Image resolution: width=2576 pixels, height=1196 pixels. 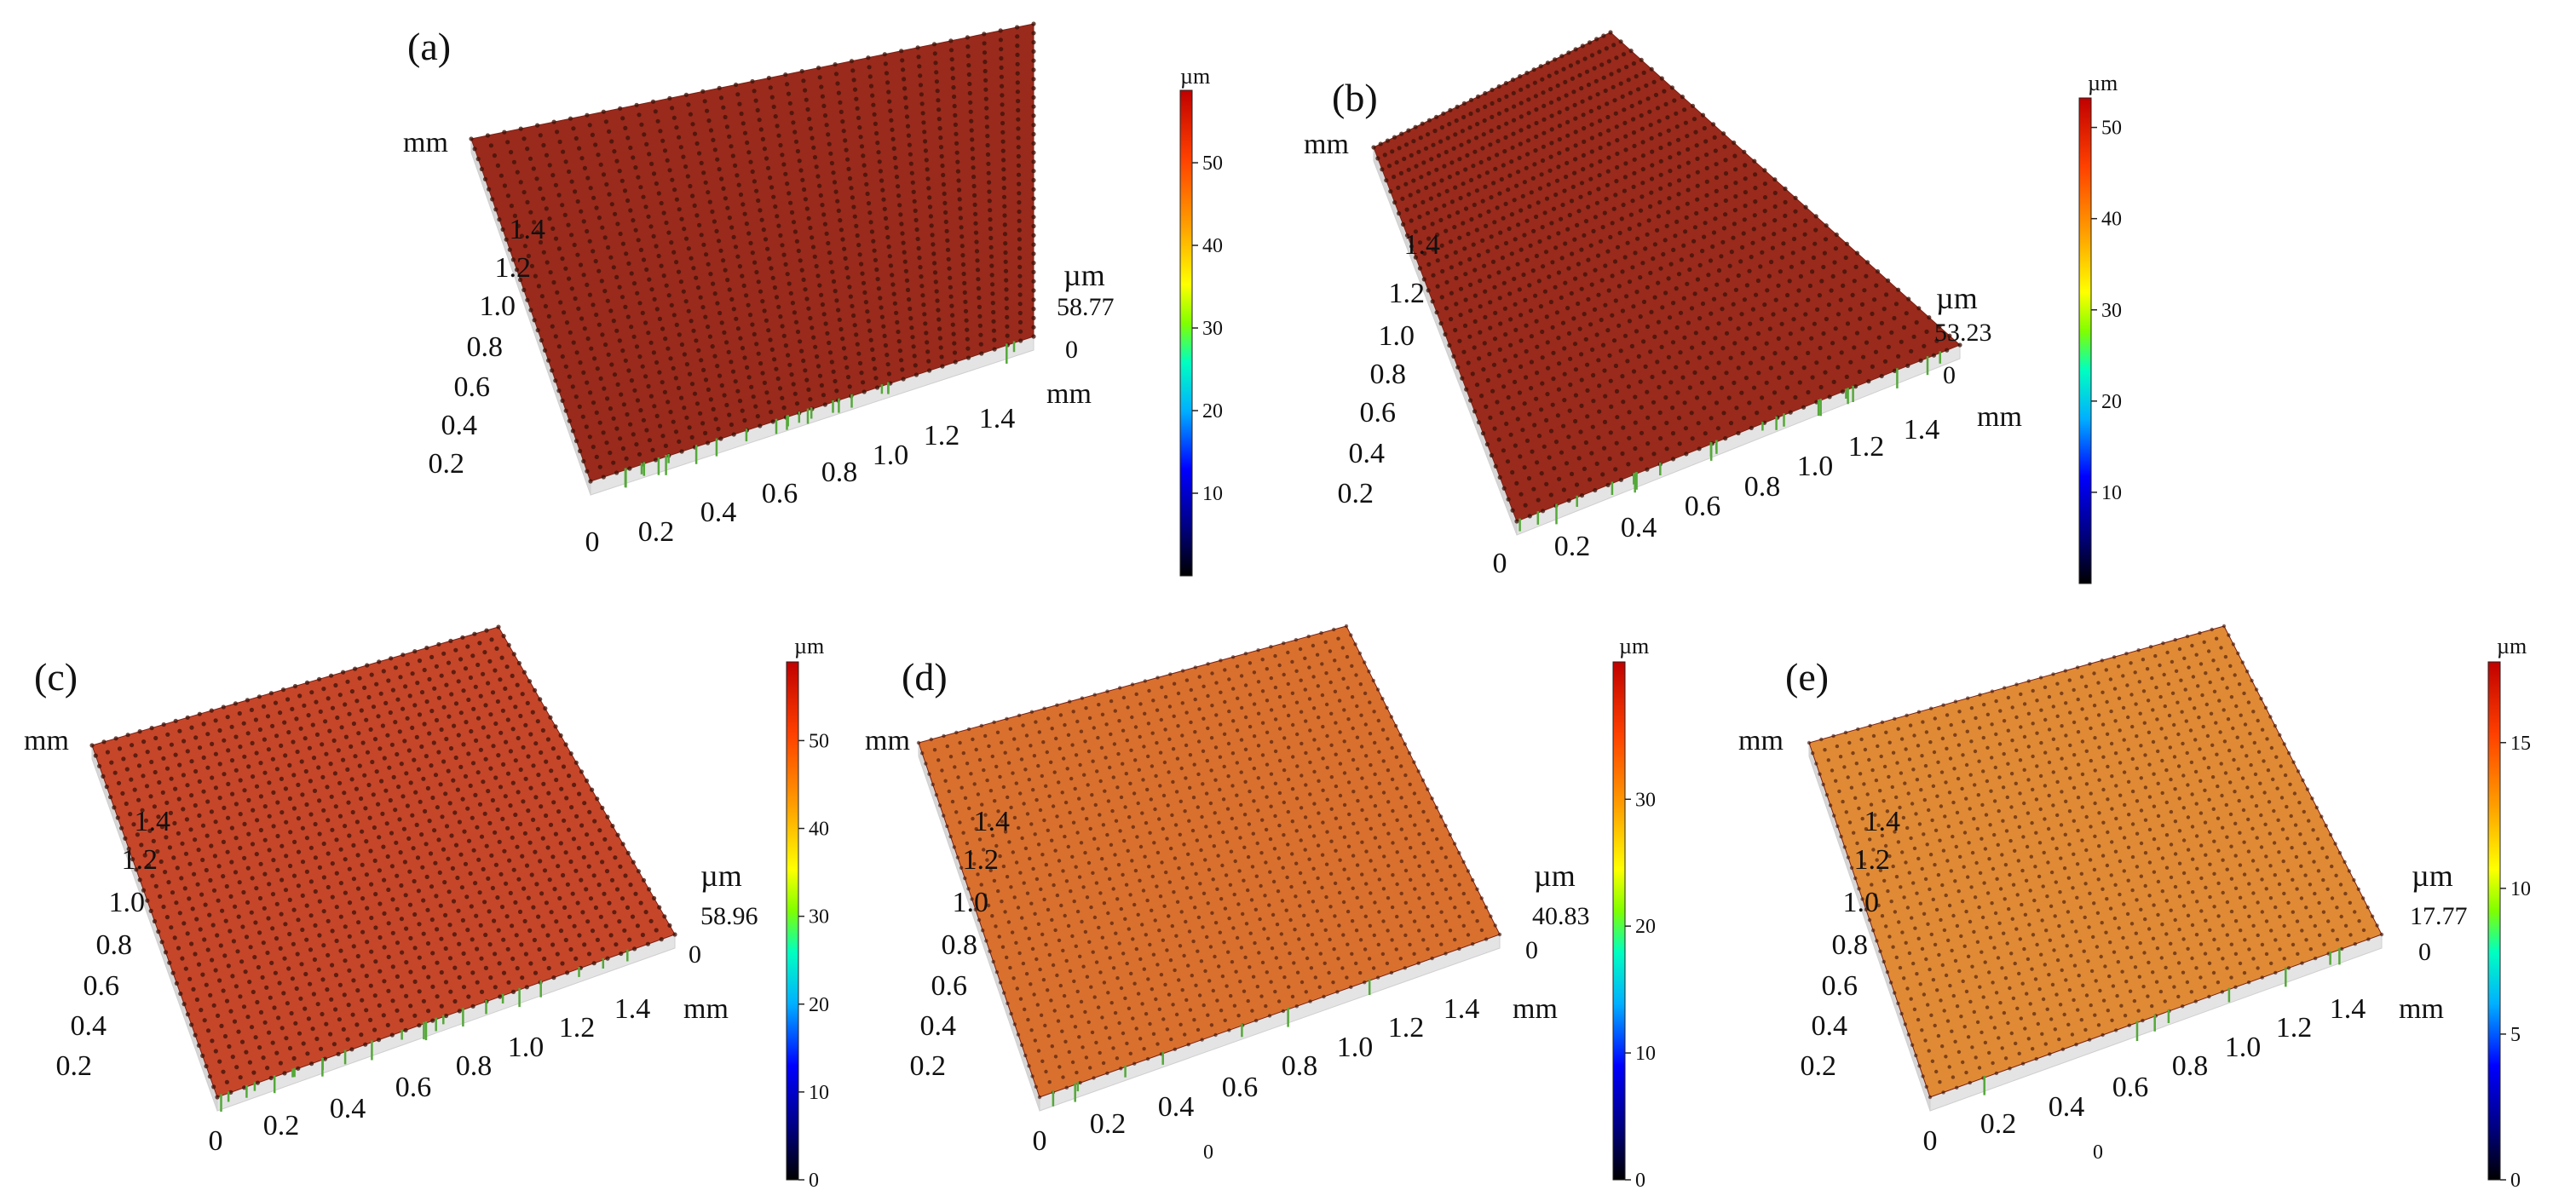 I want to click on colorbar: µm 10 20 30 40 50, so click(x=1201, y=320).